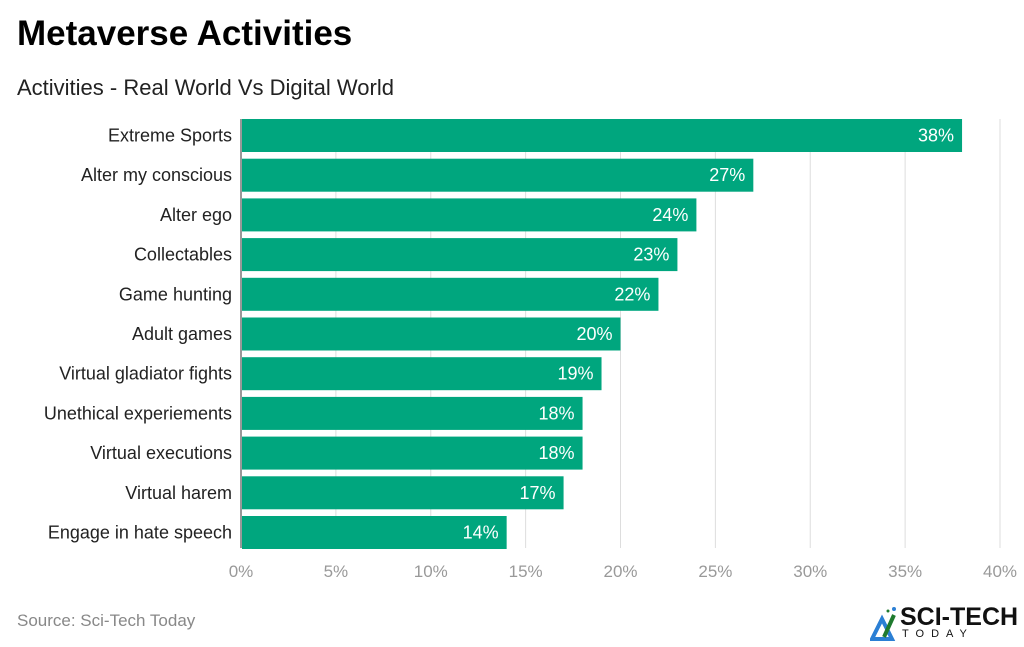 The width and height of the screenshot is (1024, 647). Describe the element at coordinates (145, 374) in the screenshot. I see `category-label: Virtual gladiator fights` at that location.